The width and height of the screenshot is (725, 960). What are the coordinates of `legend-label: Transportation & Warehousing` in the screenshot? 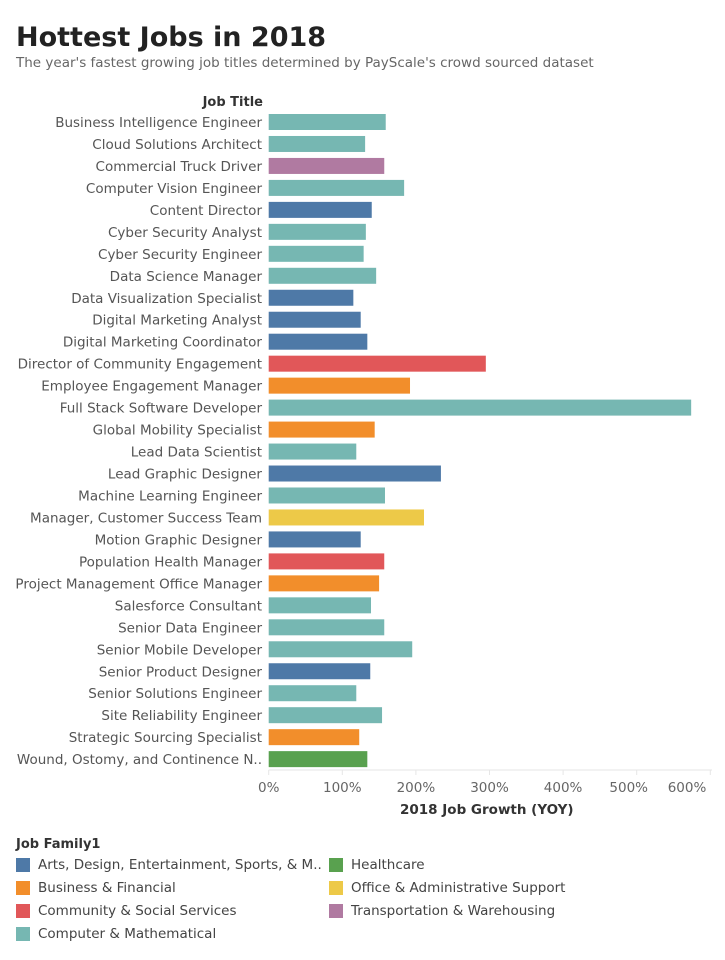 It's located at (453, 911).